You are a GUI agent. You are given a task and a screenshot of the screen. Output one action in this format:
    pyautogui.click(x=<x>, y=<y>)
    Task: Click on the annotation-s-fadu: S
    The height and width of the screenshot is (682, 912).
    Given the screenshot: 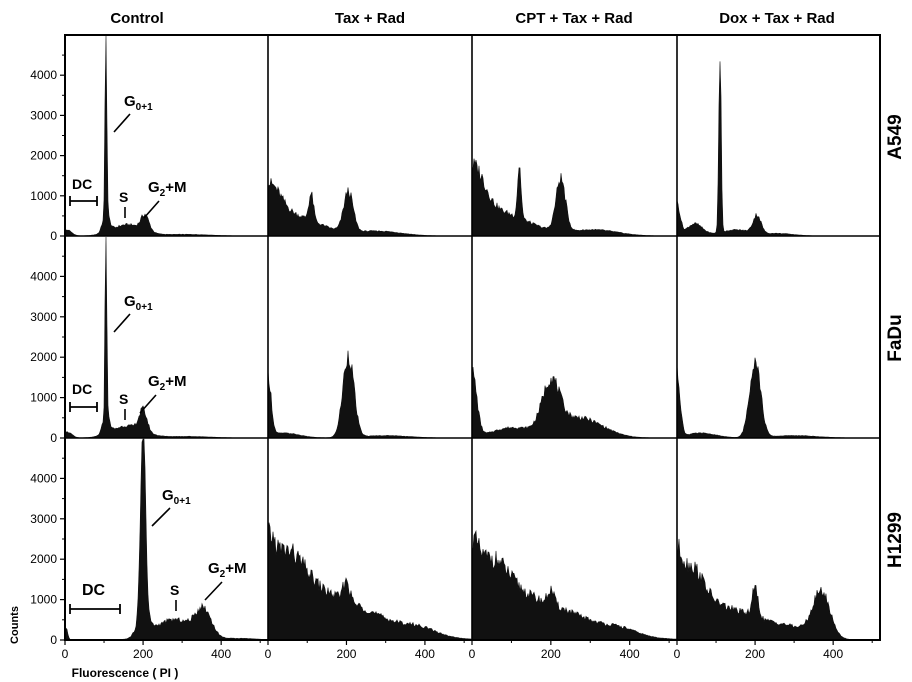 What is the action you would take?
    pyautogui.click(x=123, y=399)
    